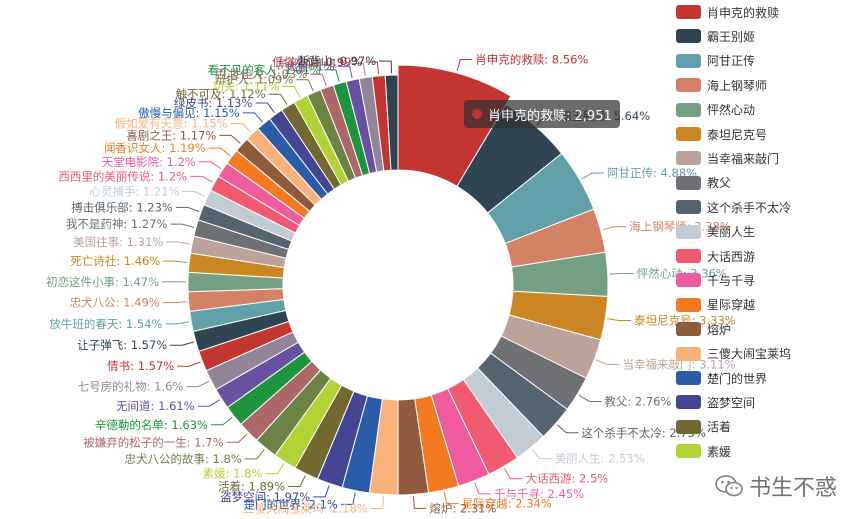 This screenshot has height=519, width=863. I want to click on legend-item-怦然心动: 怦然心动, so click(715, 110).